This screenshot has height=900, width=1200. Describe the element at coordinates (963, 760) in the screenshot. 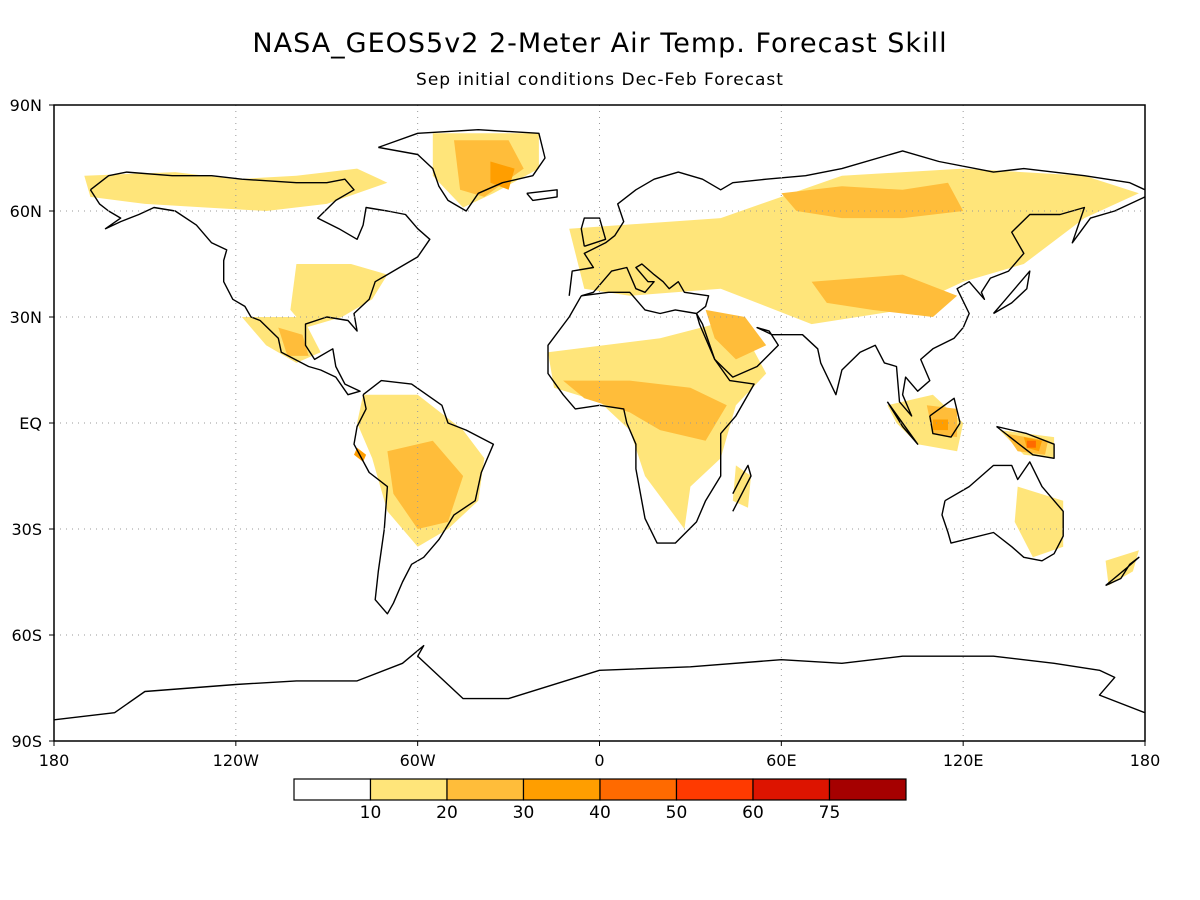

I see `lon-tick-label: 120E` at that location.